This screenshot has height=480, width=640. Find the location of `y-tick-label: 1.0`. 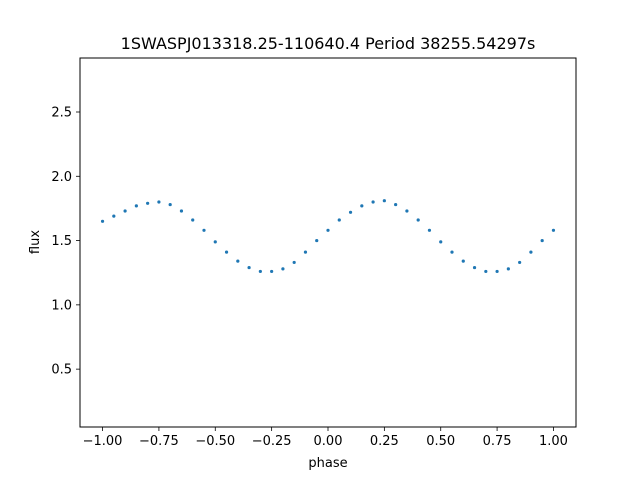

y-tick-label: 1.0 is located at coordinates (61, 305).